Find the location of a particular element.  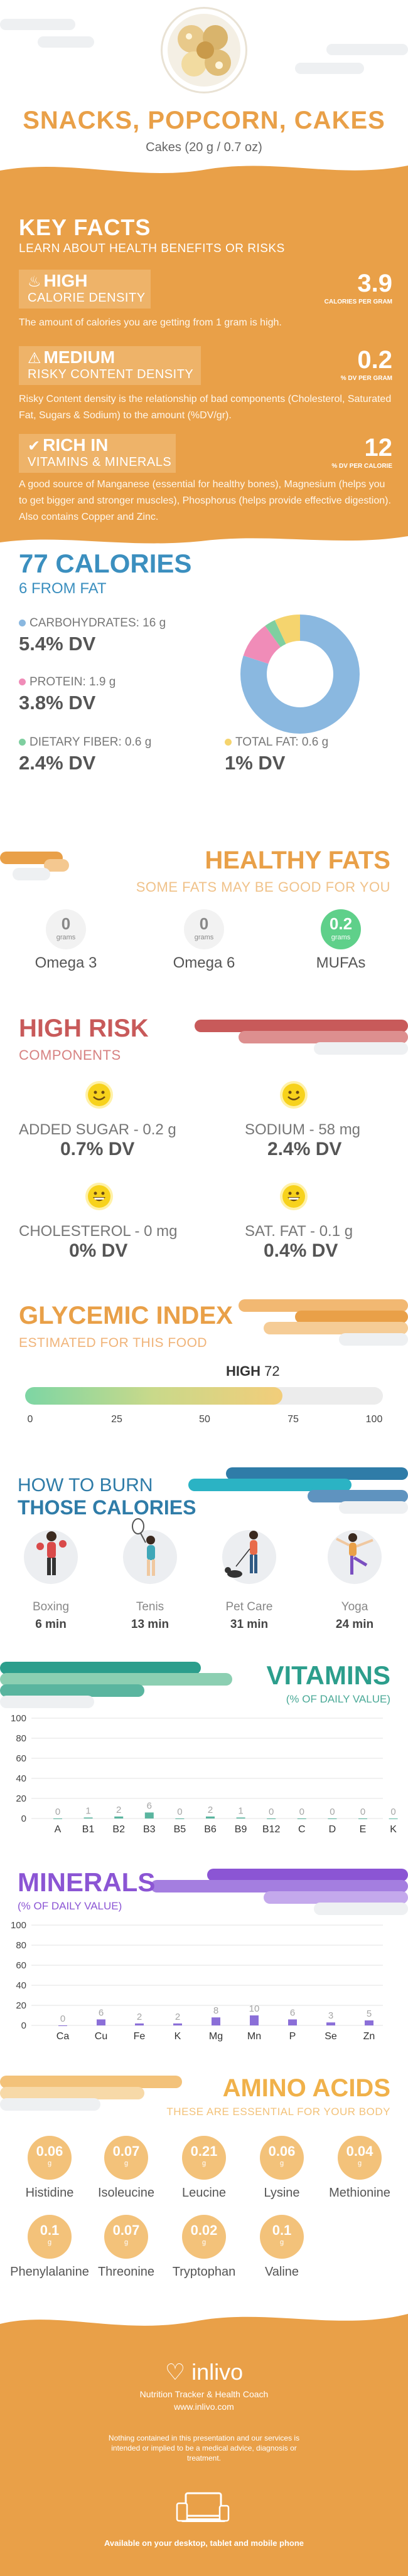

website-link: www.inlivo.com is located at coordinates (204, 2407).